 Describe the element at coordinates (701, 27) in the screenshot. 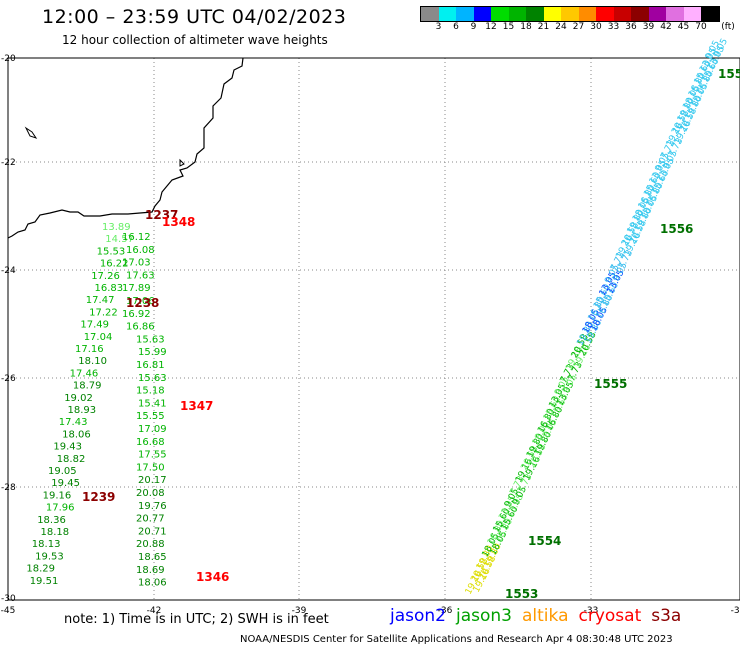

I see `colorbar-tick: 70` at that location.